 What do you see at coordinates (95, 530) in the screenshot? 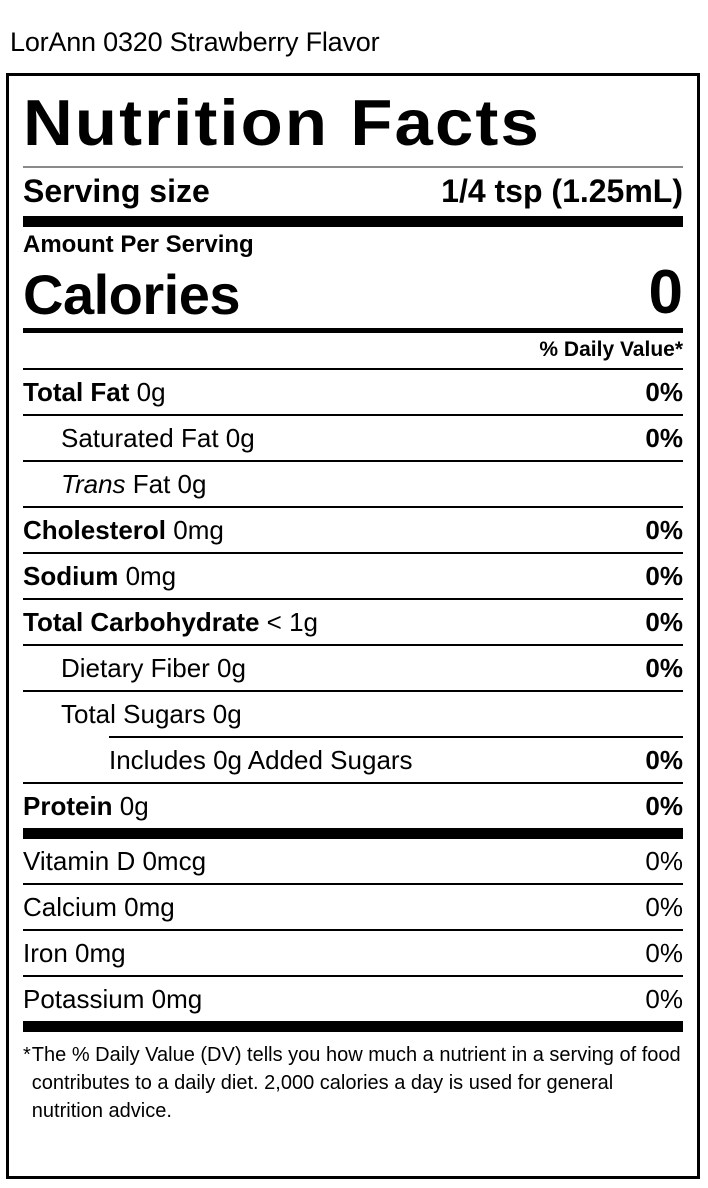
I see `nutrient-label: Cholesterol` at bounding box center [95, 530].